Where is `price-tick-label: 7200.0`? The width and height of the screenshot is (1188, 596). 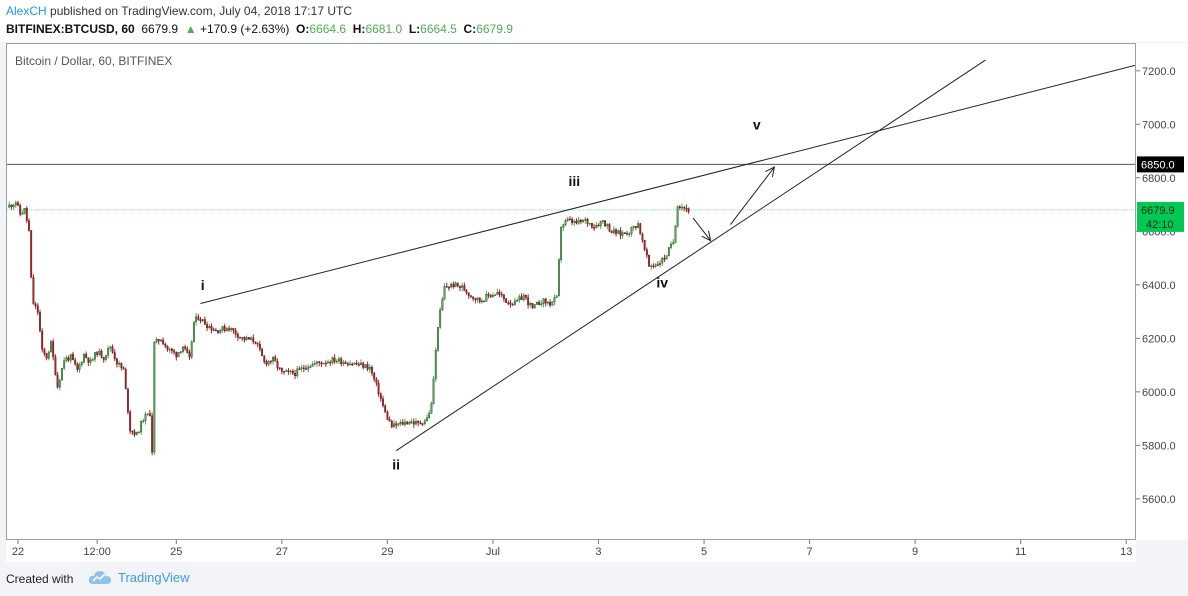 price-tick-label: 7200.0 is located at coordinates (1159, 72).